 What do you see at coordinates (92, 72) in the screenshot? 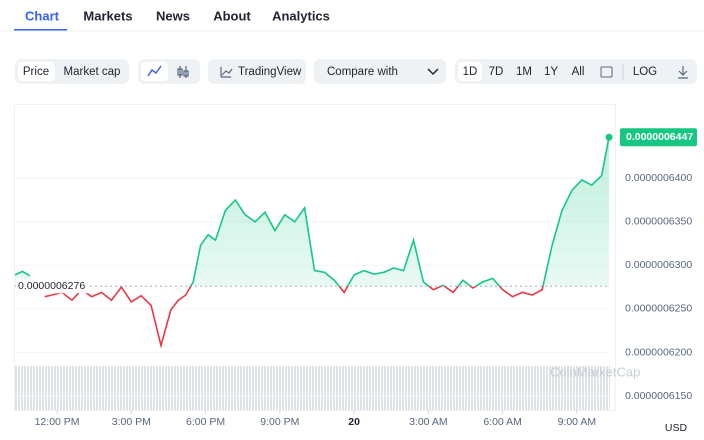
I see `market-cap-button: Market cap` at bounding box center [92, 72].